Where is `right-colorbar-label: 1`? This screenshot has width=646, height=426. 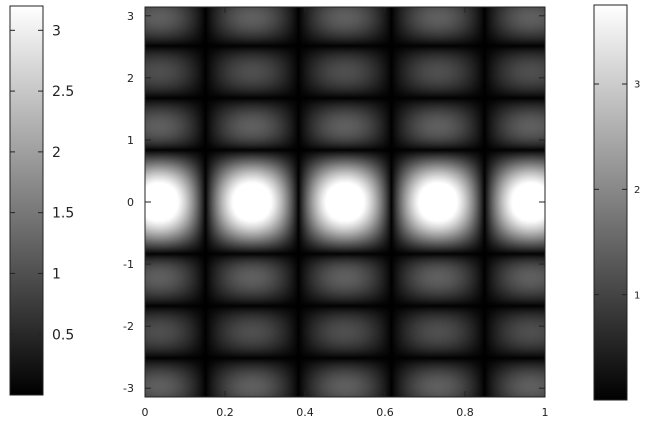 right-colorbar-label: 1 is located at coordinates (637, 295).